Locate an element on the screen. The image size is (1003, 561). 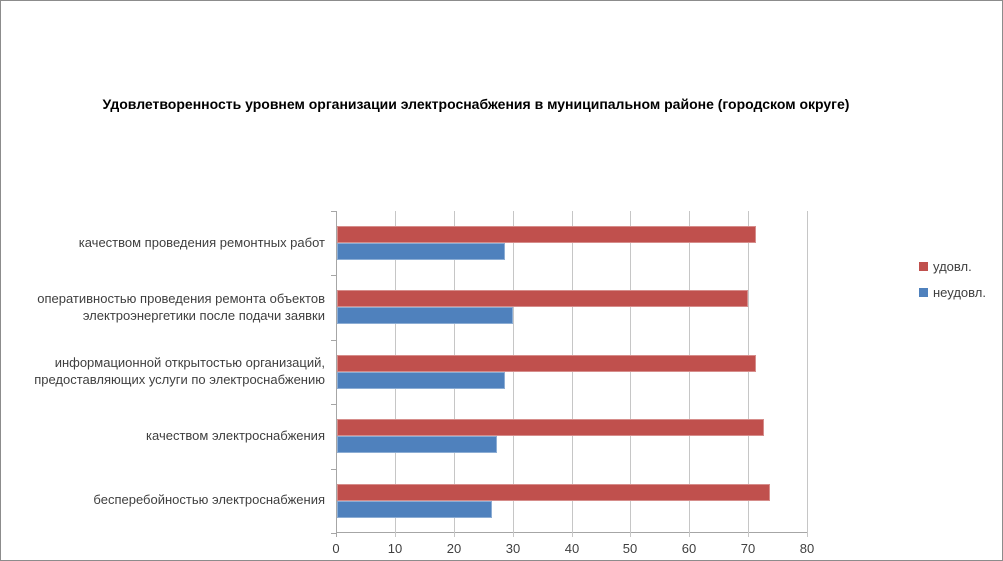
x-axis-tick-labels: 0 10 20 30 40 50 60 70 80 is located at coordinates (573, 549).